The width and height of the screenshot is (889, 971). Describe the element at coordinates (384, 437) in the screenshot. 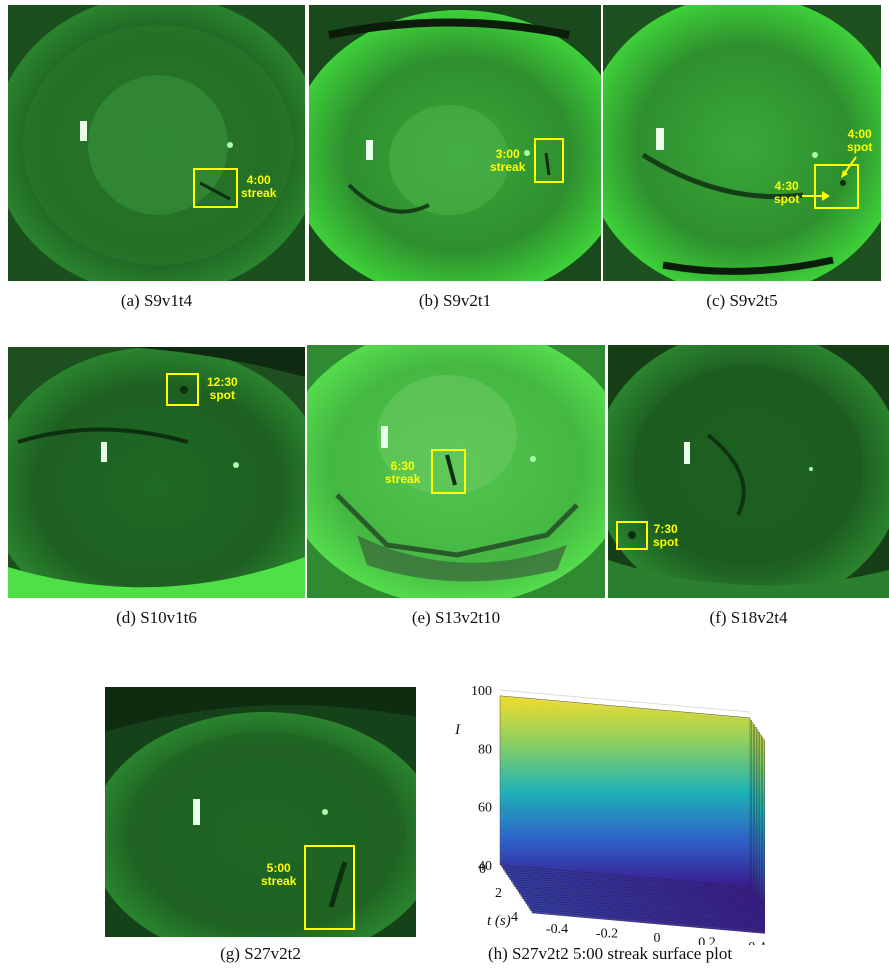

I see `reflection-e` at that location.